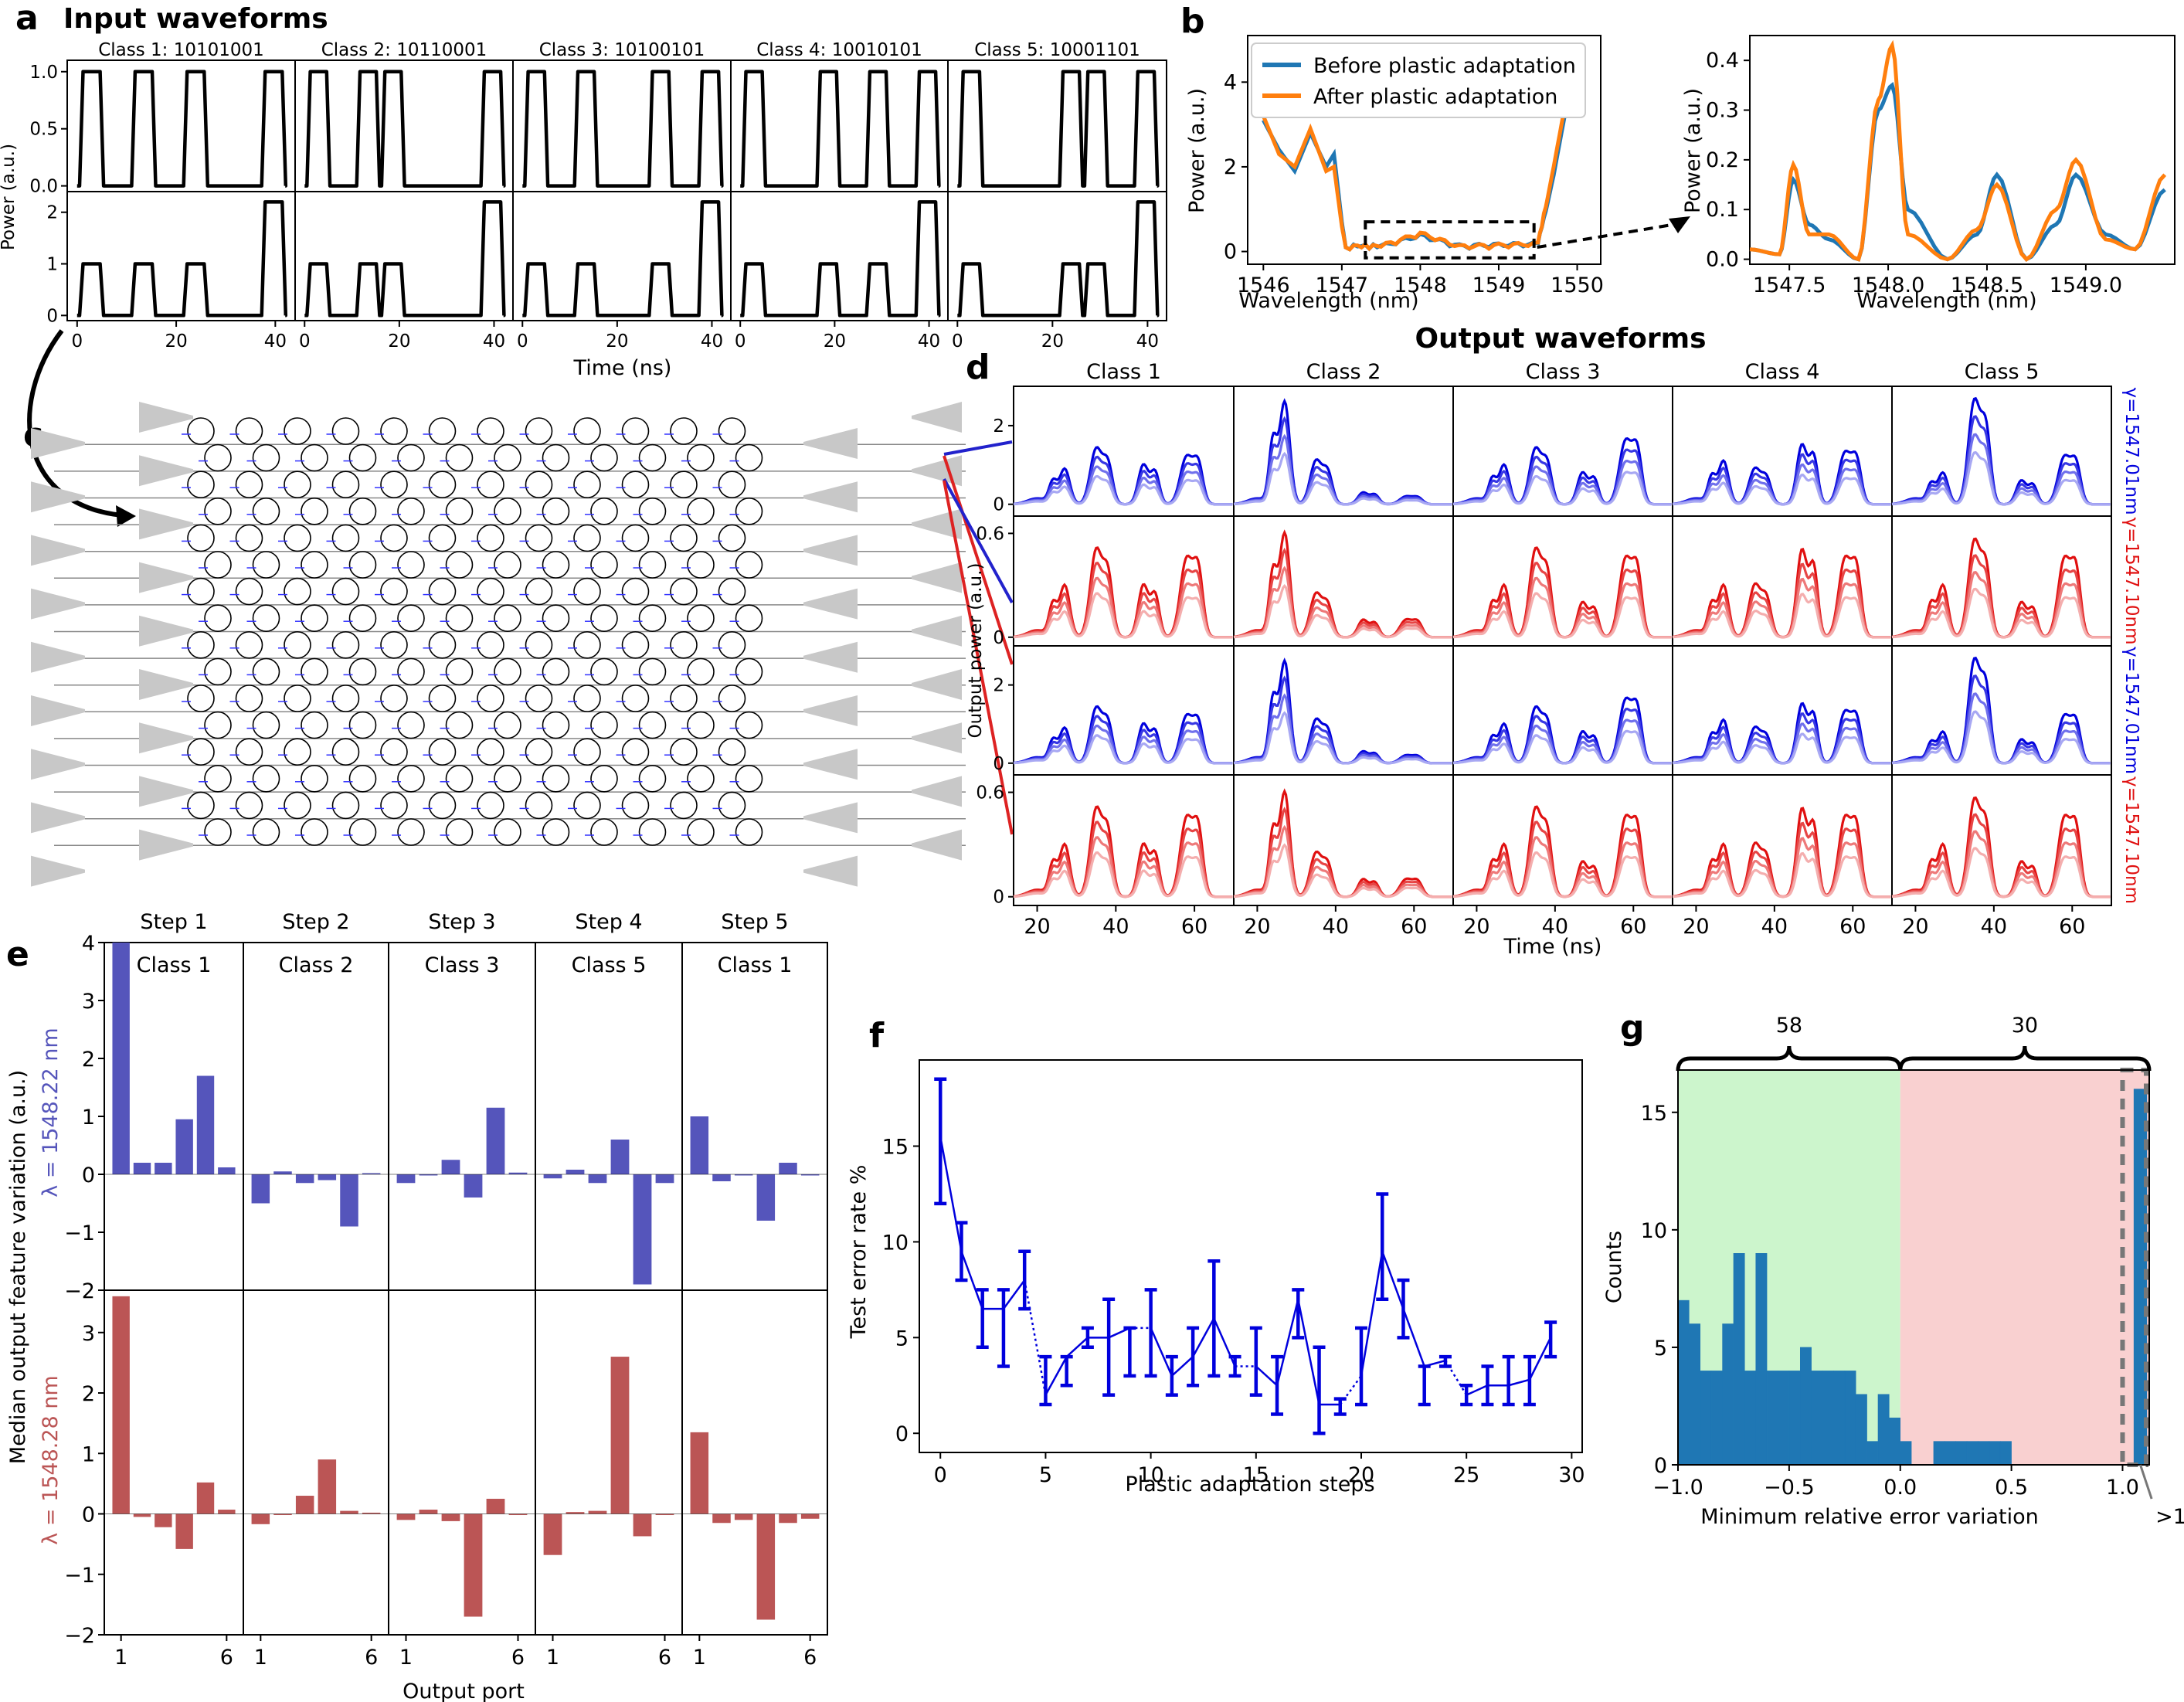 The image size is (2184, 1702). Describe the element at coordinates (940, 1475) in the screenshot. I see `panel-f-xtick-label: 0` at that location.